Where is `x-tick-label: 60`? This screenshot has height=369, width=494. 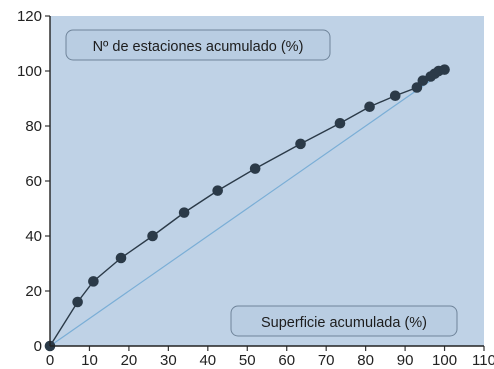
x-tick-label: 60 is located at coordinates (286, 360).